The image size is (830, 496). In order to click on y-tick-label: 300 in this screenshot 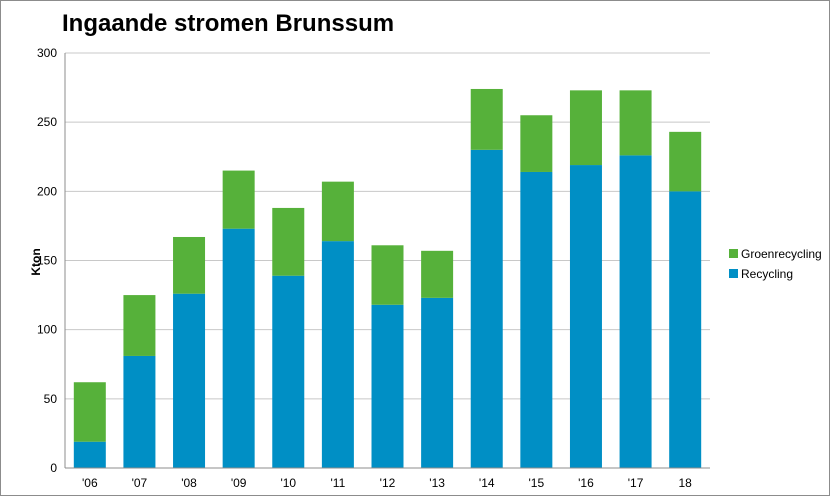, I will do `click(47, 53)`.